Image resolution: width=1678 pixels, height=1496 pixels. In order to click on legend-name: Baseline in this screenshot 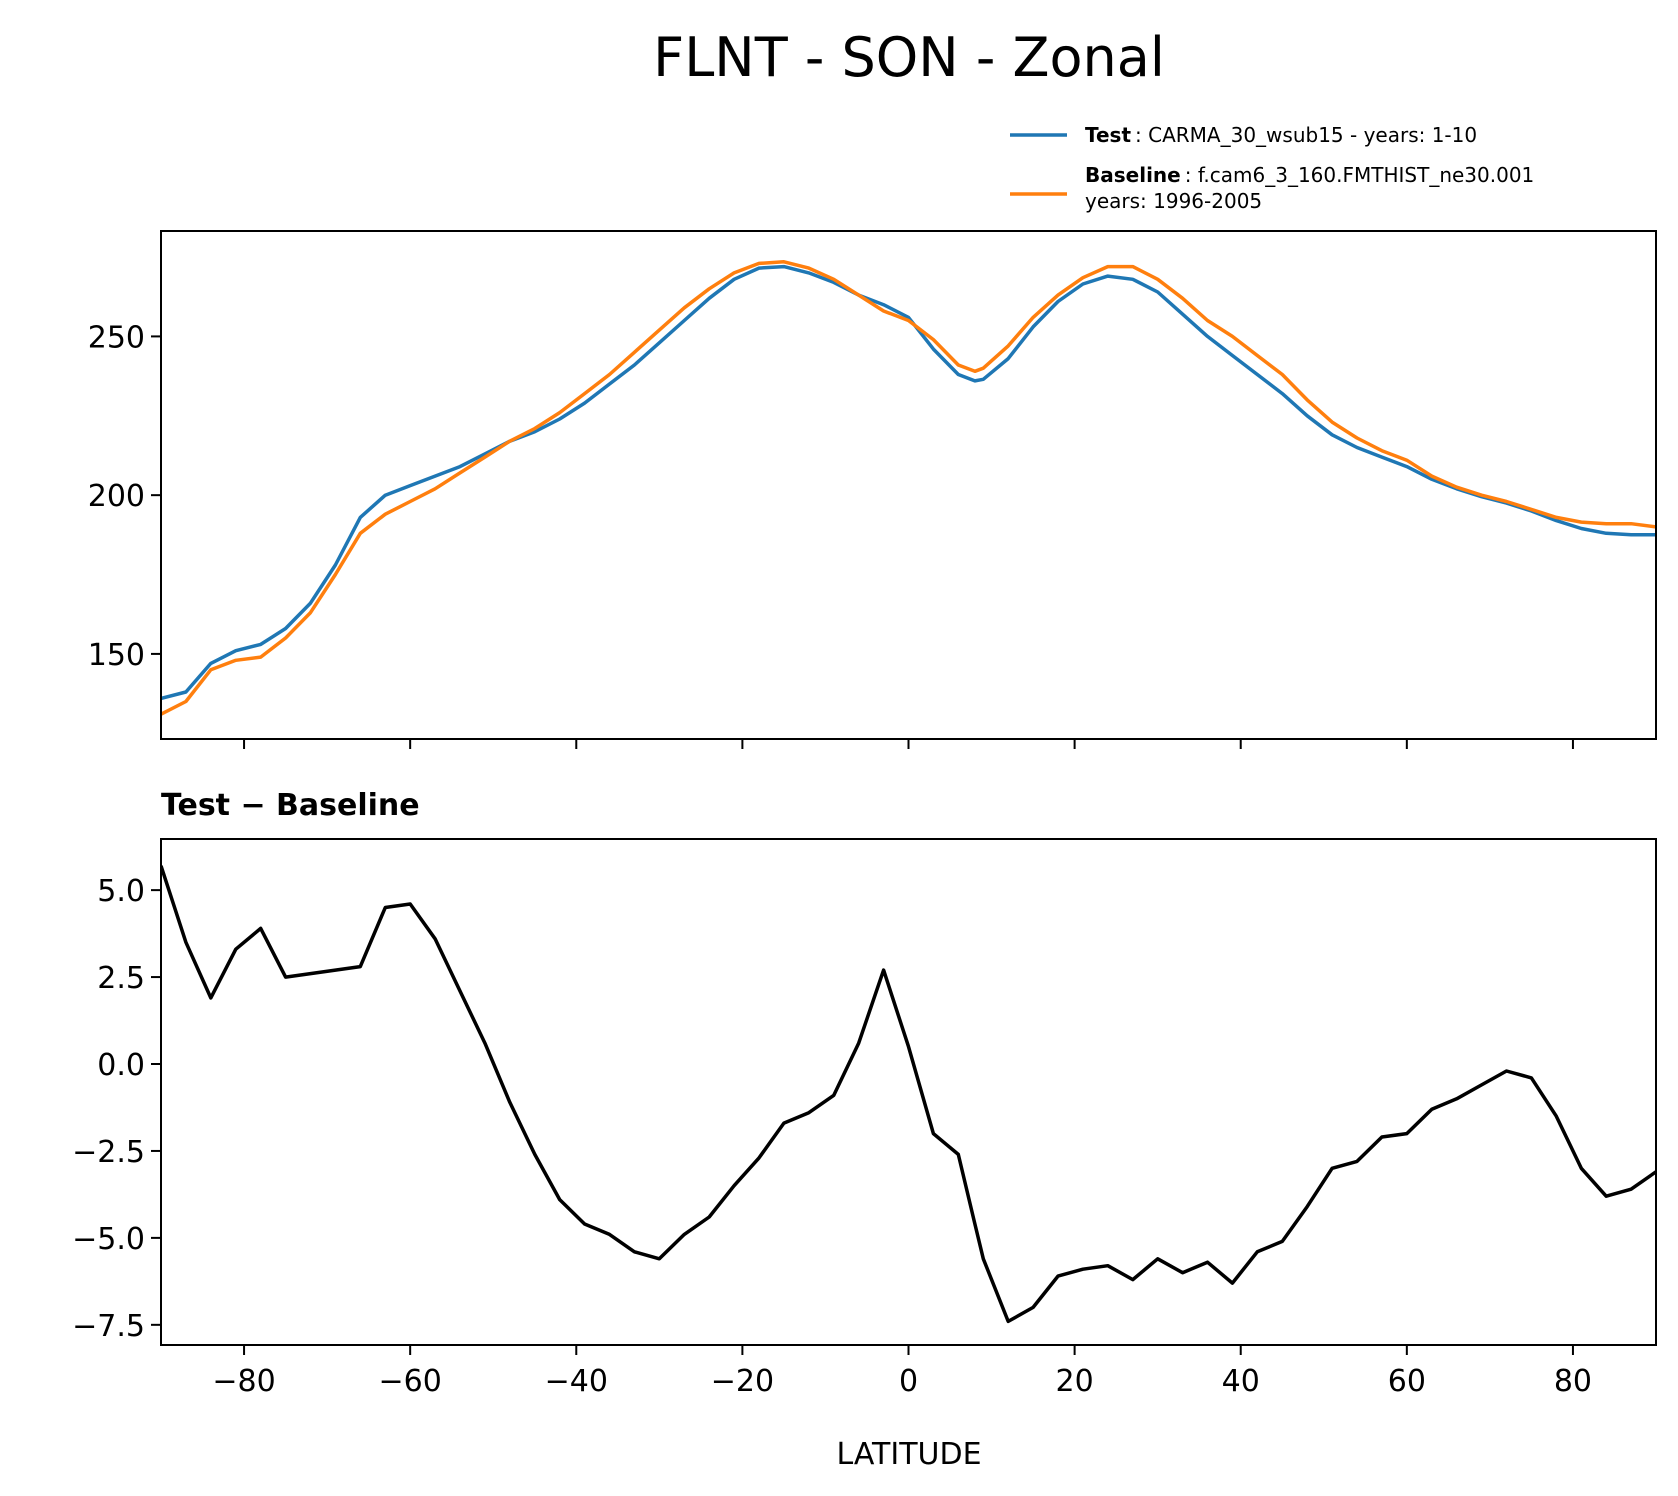, I will do `click(1133, 175)`.